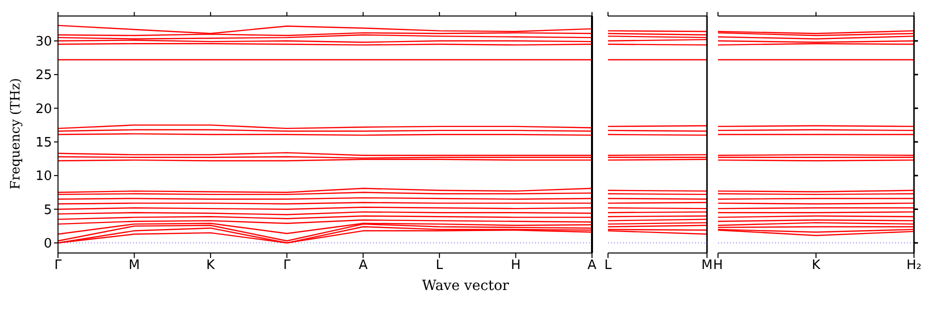 The height and width of the screenshot is (310, 931). I want to click on y-tick-label: 0, so click(48, 244).